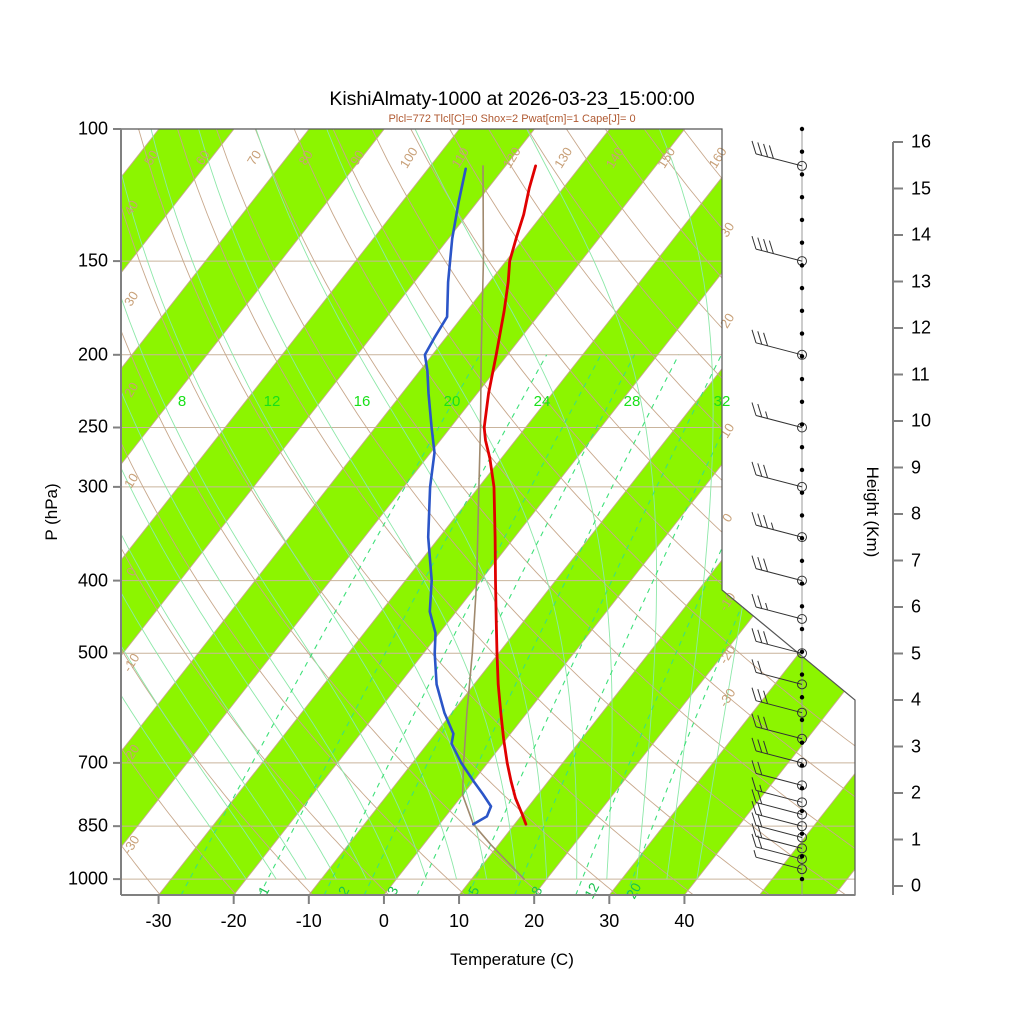 The height and width of the screenshot is (1024, 1024). I want to click on temperature-tick-label: -10, so click(308, 921).